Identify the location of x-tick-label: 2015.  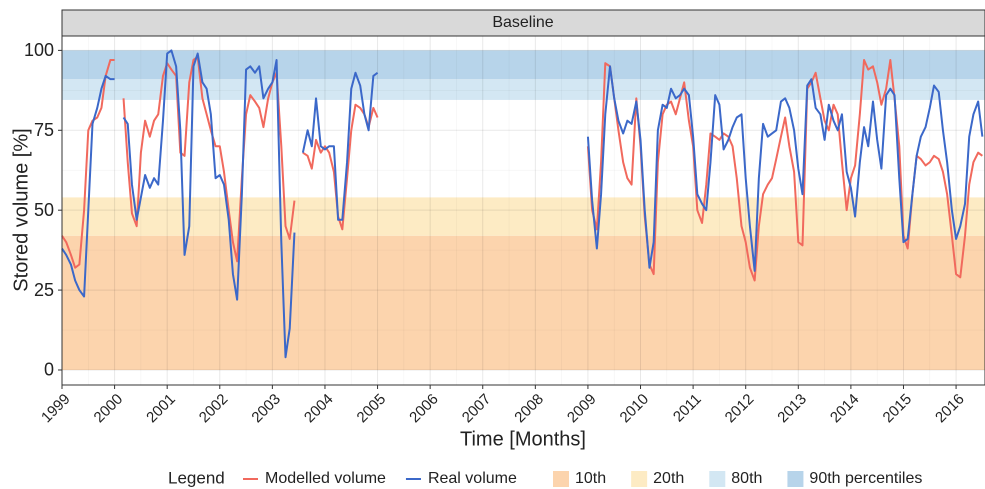
(897, 409).